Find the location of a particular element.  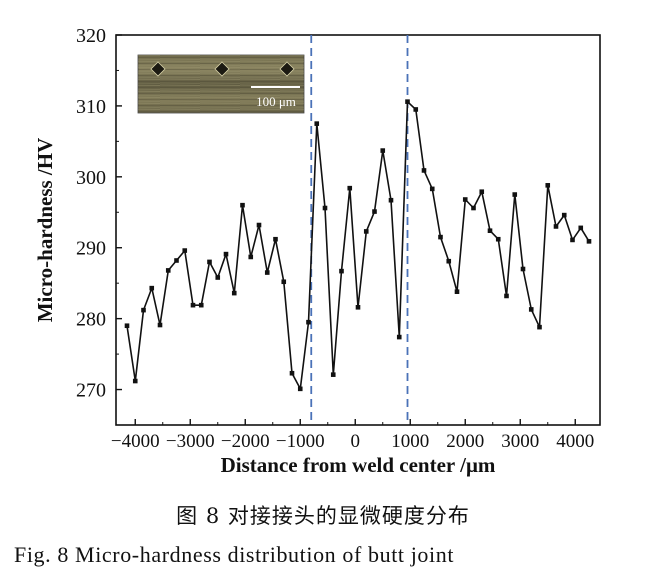

y-tick-label: 280 is located at coordinates (91, 320).